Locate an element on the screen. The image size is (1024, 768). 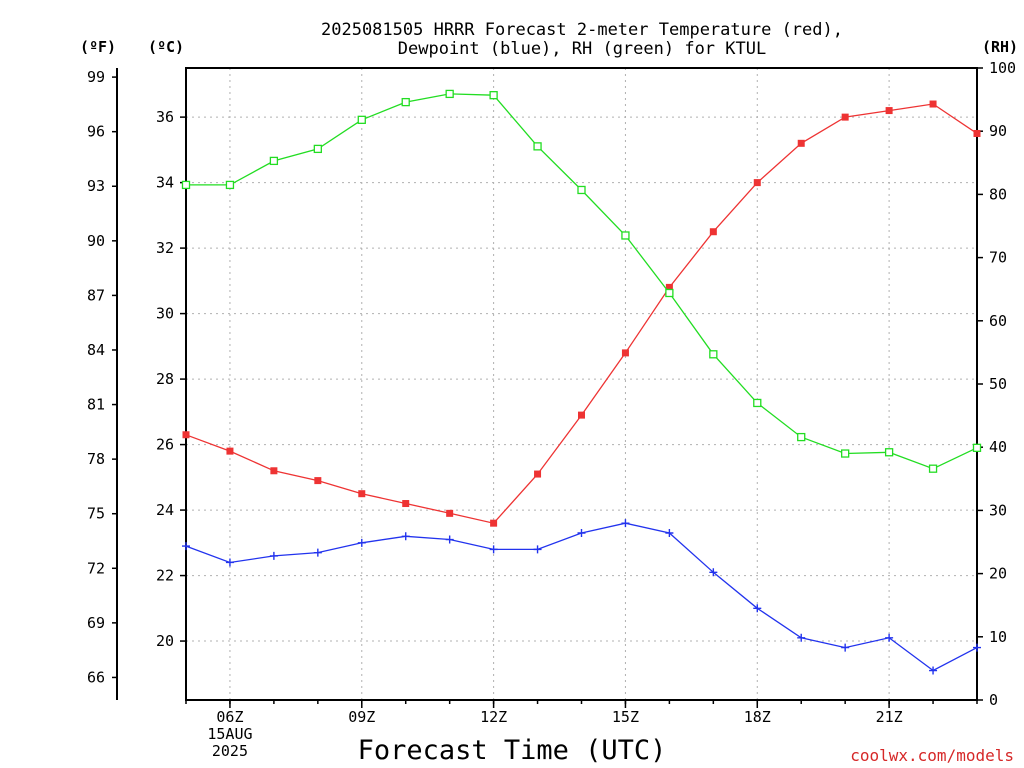
x-tick-label: 12Z is located at coordinates (493, 717).